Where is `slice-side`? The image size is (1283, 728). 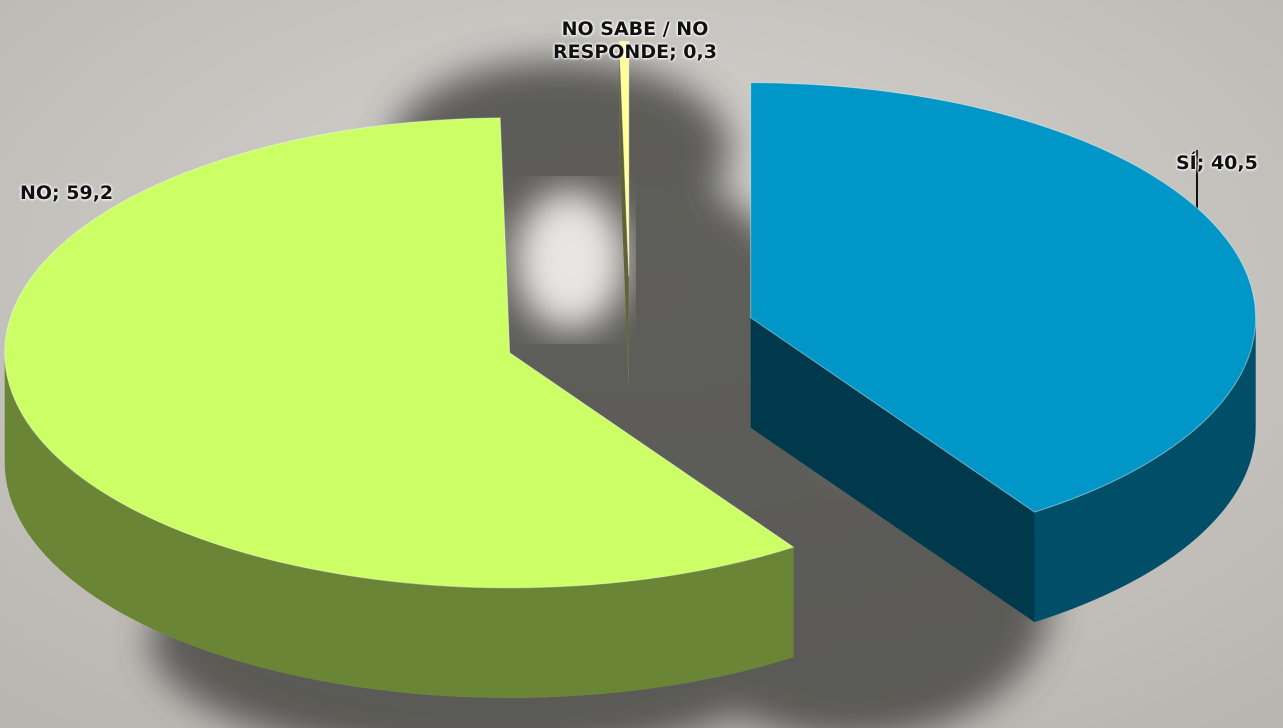 slice-side is located at coordinates (1145, 470).